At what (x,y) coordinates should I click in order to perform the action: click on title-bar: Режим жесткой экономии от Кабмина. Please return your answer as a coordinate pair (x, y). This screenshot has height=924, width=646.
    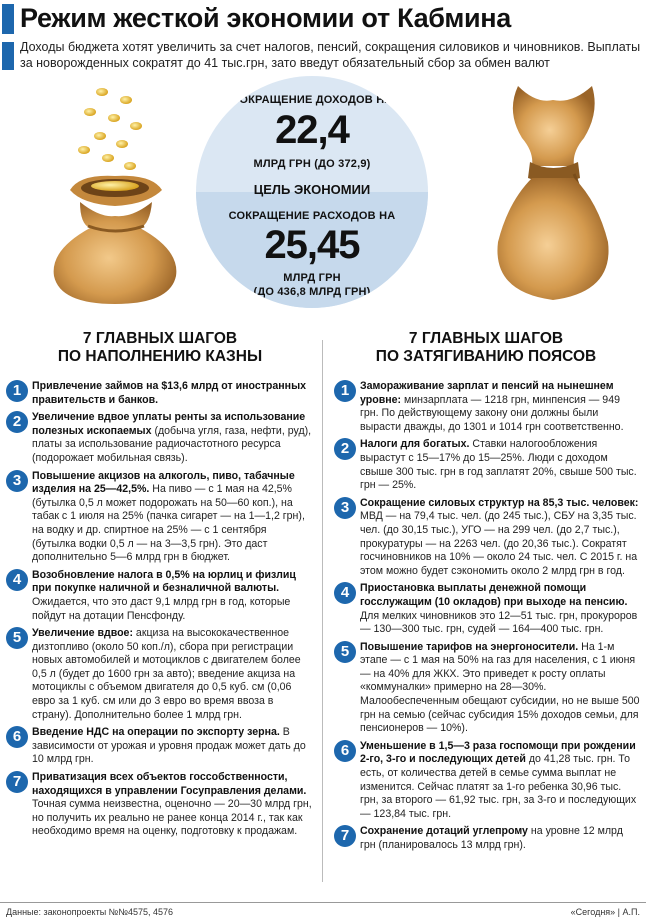
    Looking at the image, I should click on (323, 19).